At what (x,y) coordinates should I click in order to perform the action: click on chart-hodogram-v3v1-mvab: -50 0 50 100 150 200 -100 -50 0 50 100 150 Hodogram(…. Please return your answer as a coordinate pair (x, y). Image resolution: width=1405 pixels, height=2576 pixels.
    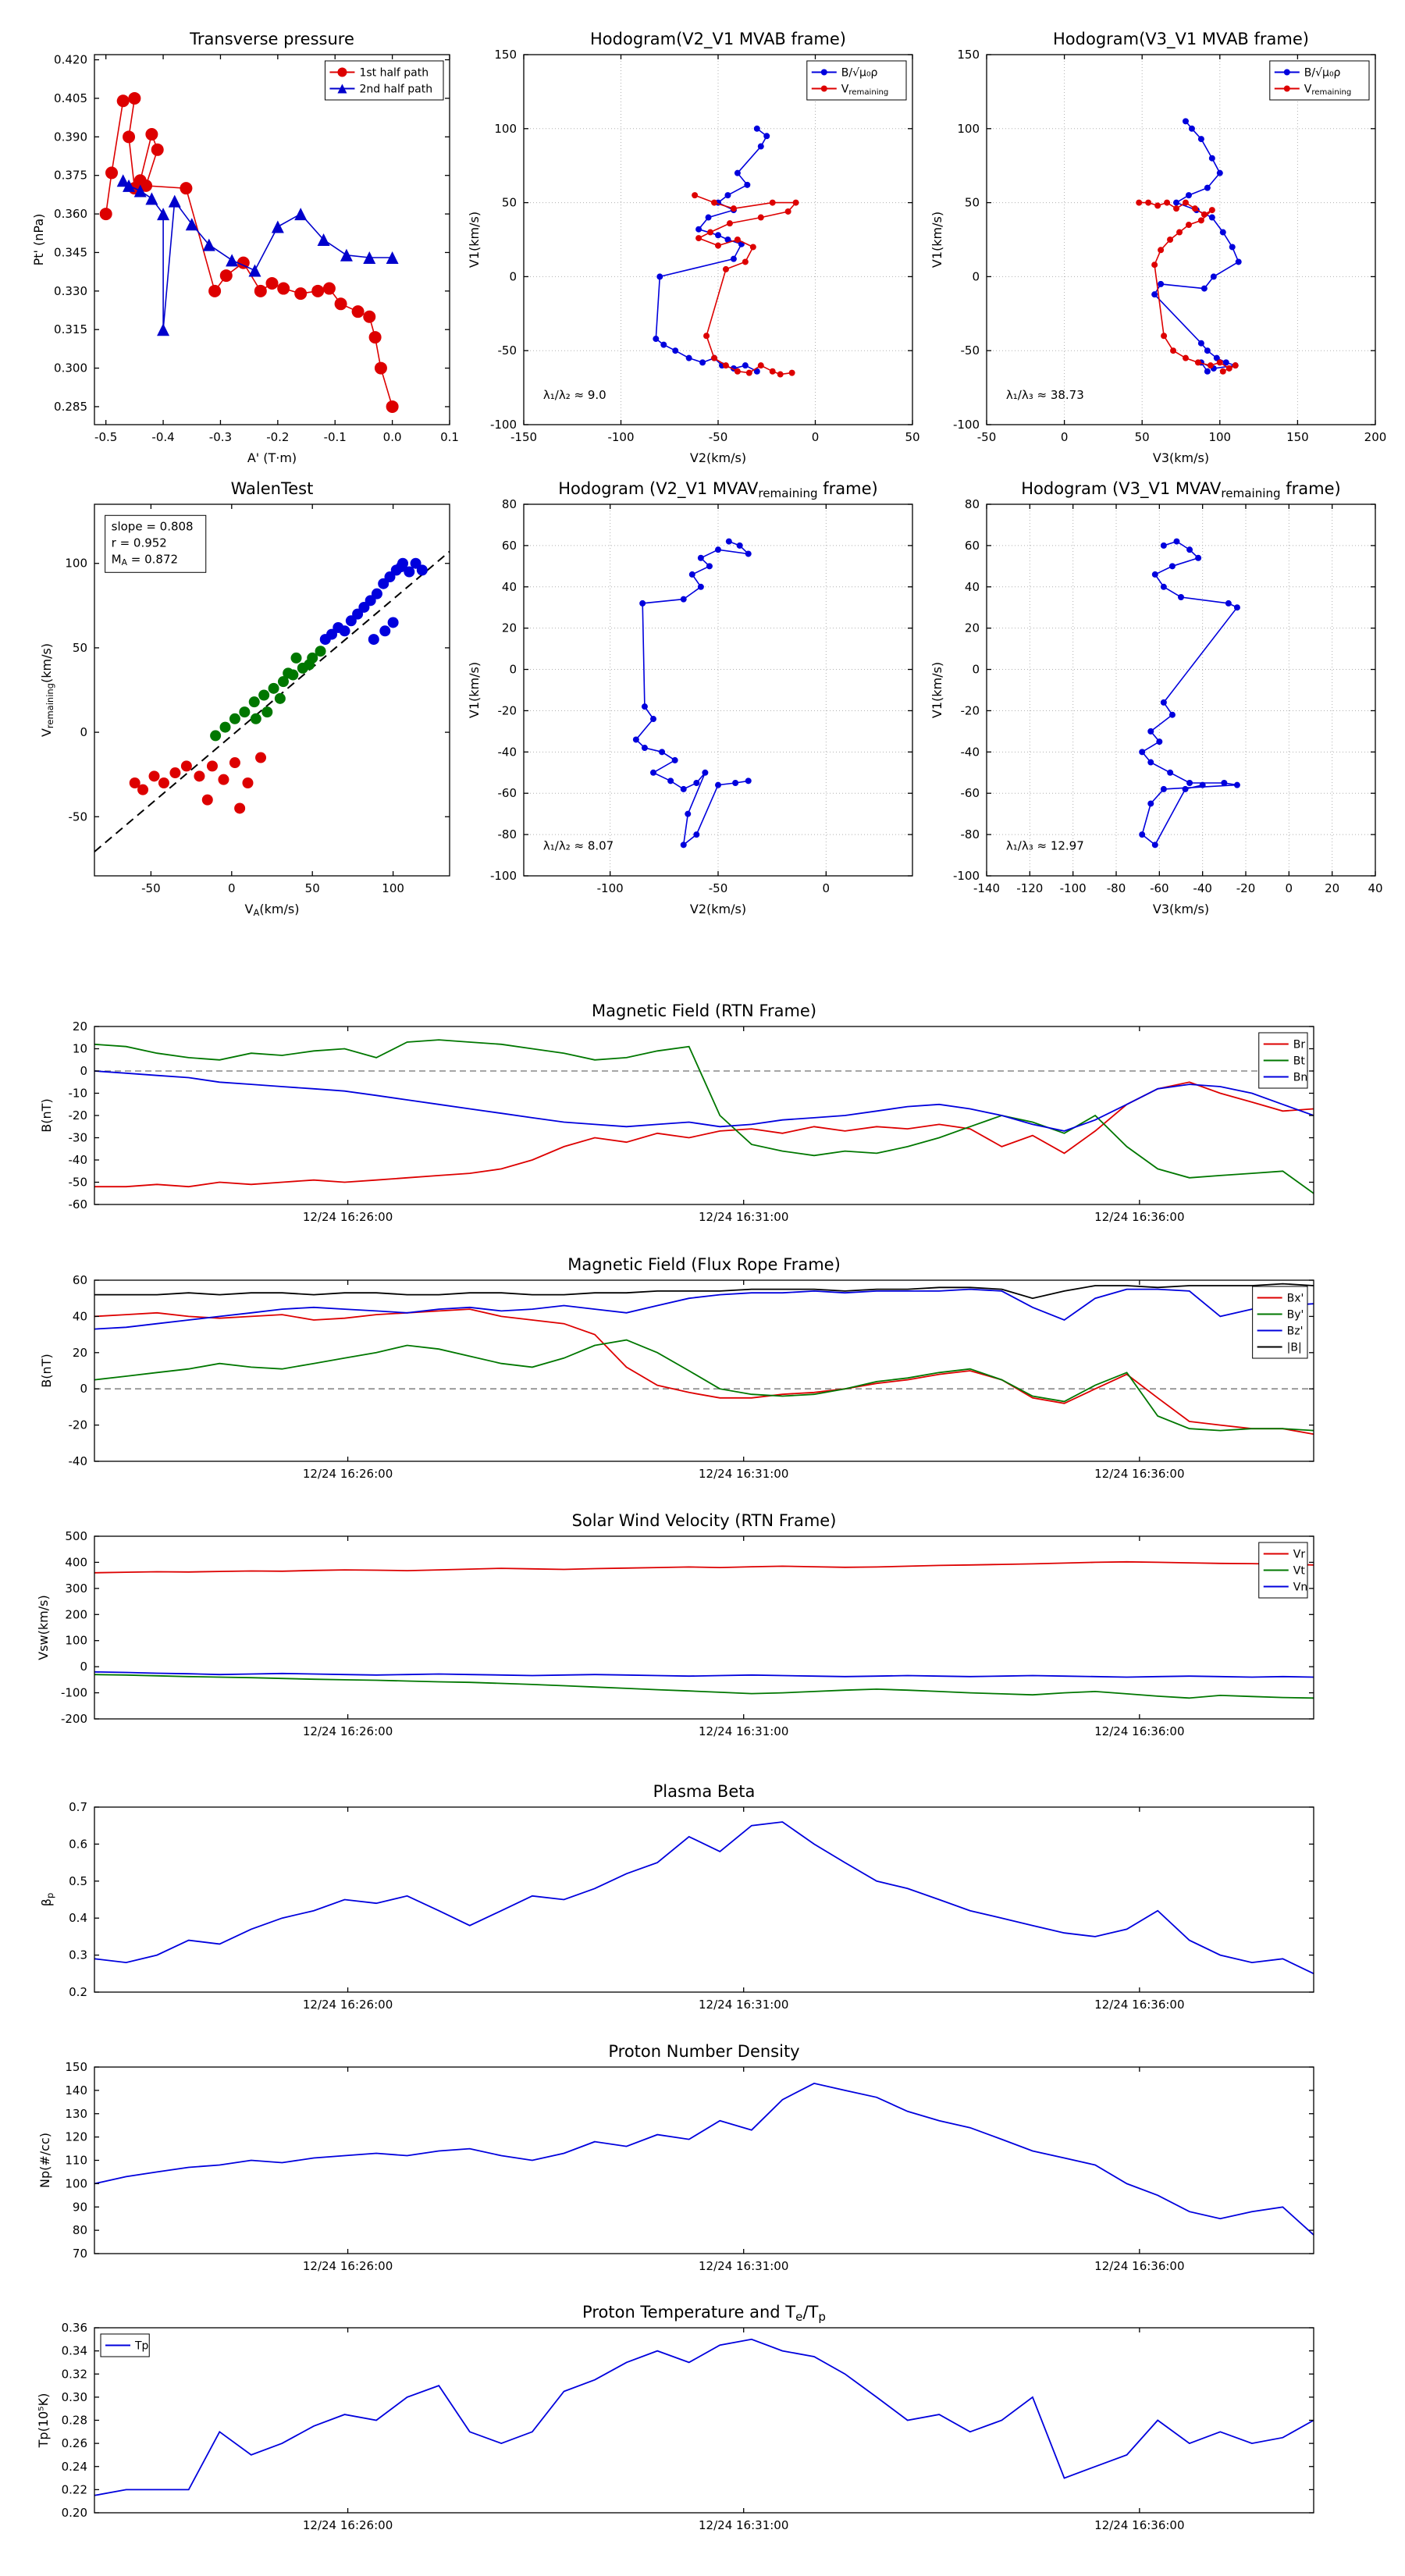
    Looking at the image, I should click on (1158, 247).